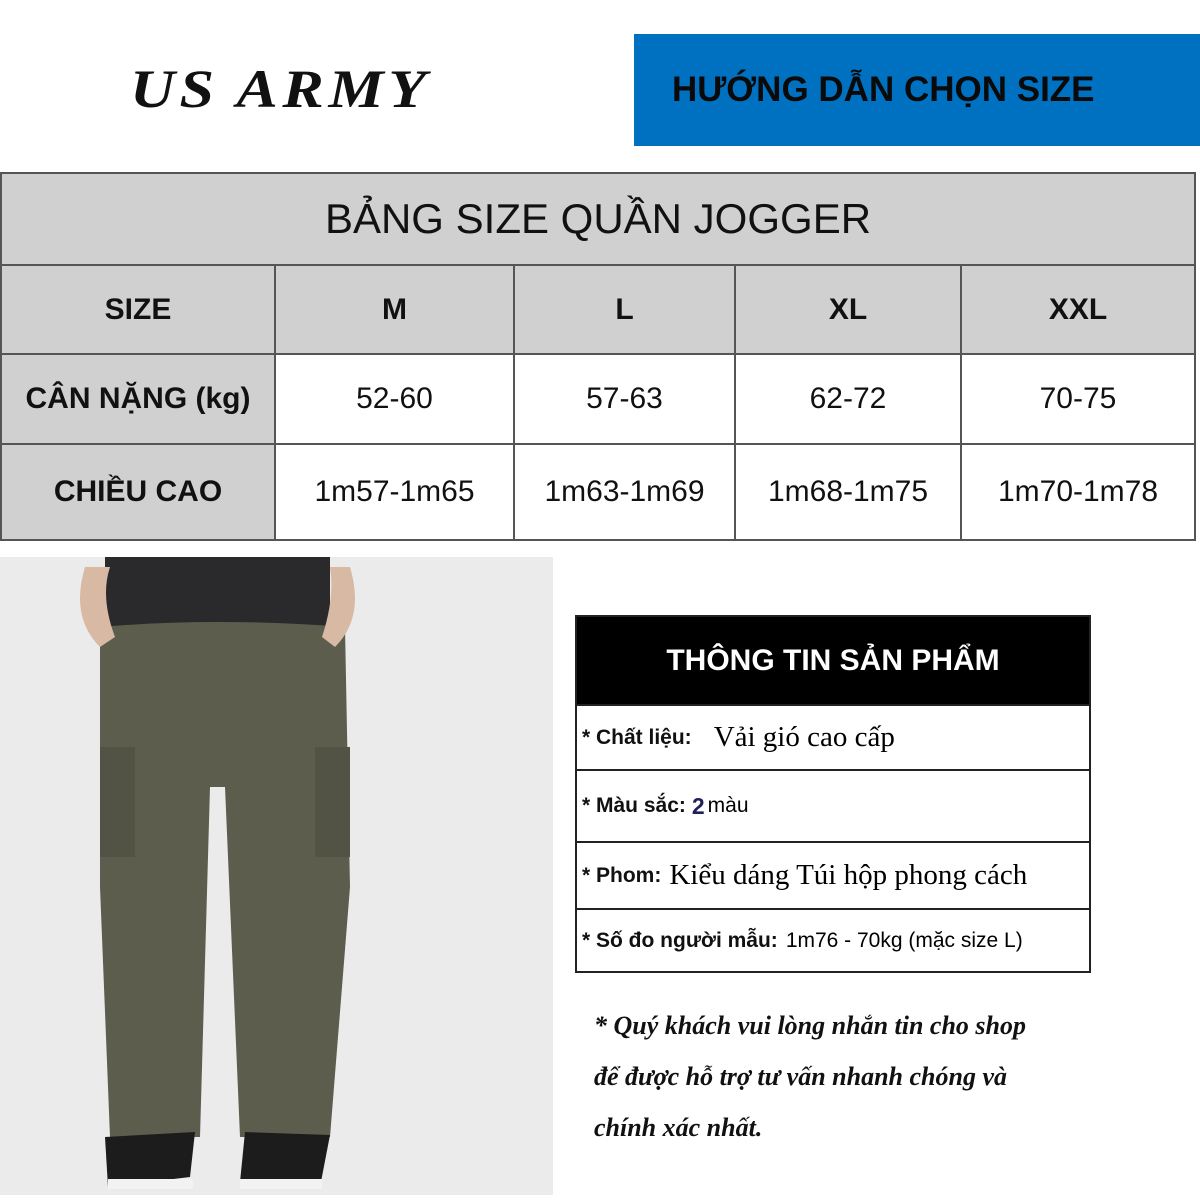 The width and height of the screenshot is (1200, 1200). What do you see at coordinates (1078, 492) in the screenshot?
I see `cell: 1m70-1m78` at bounding box center [1078, 492].